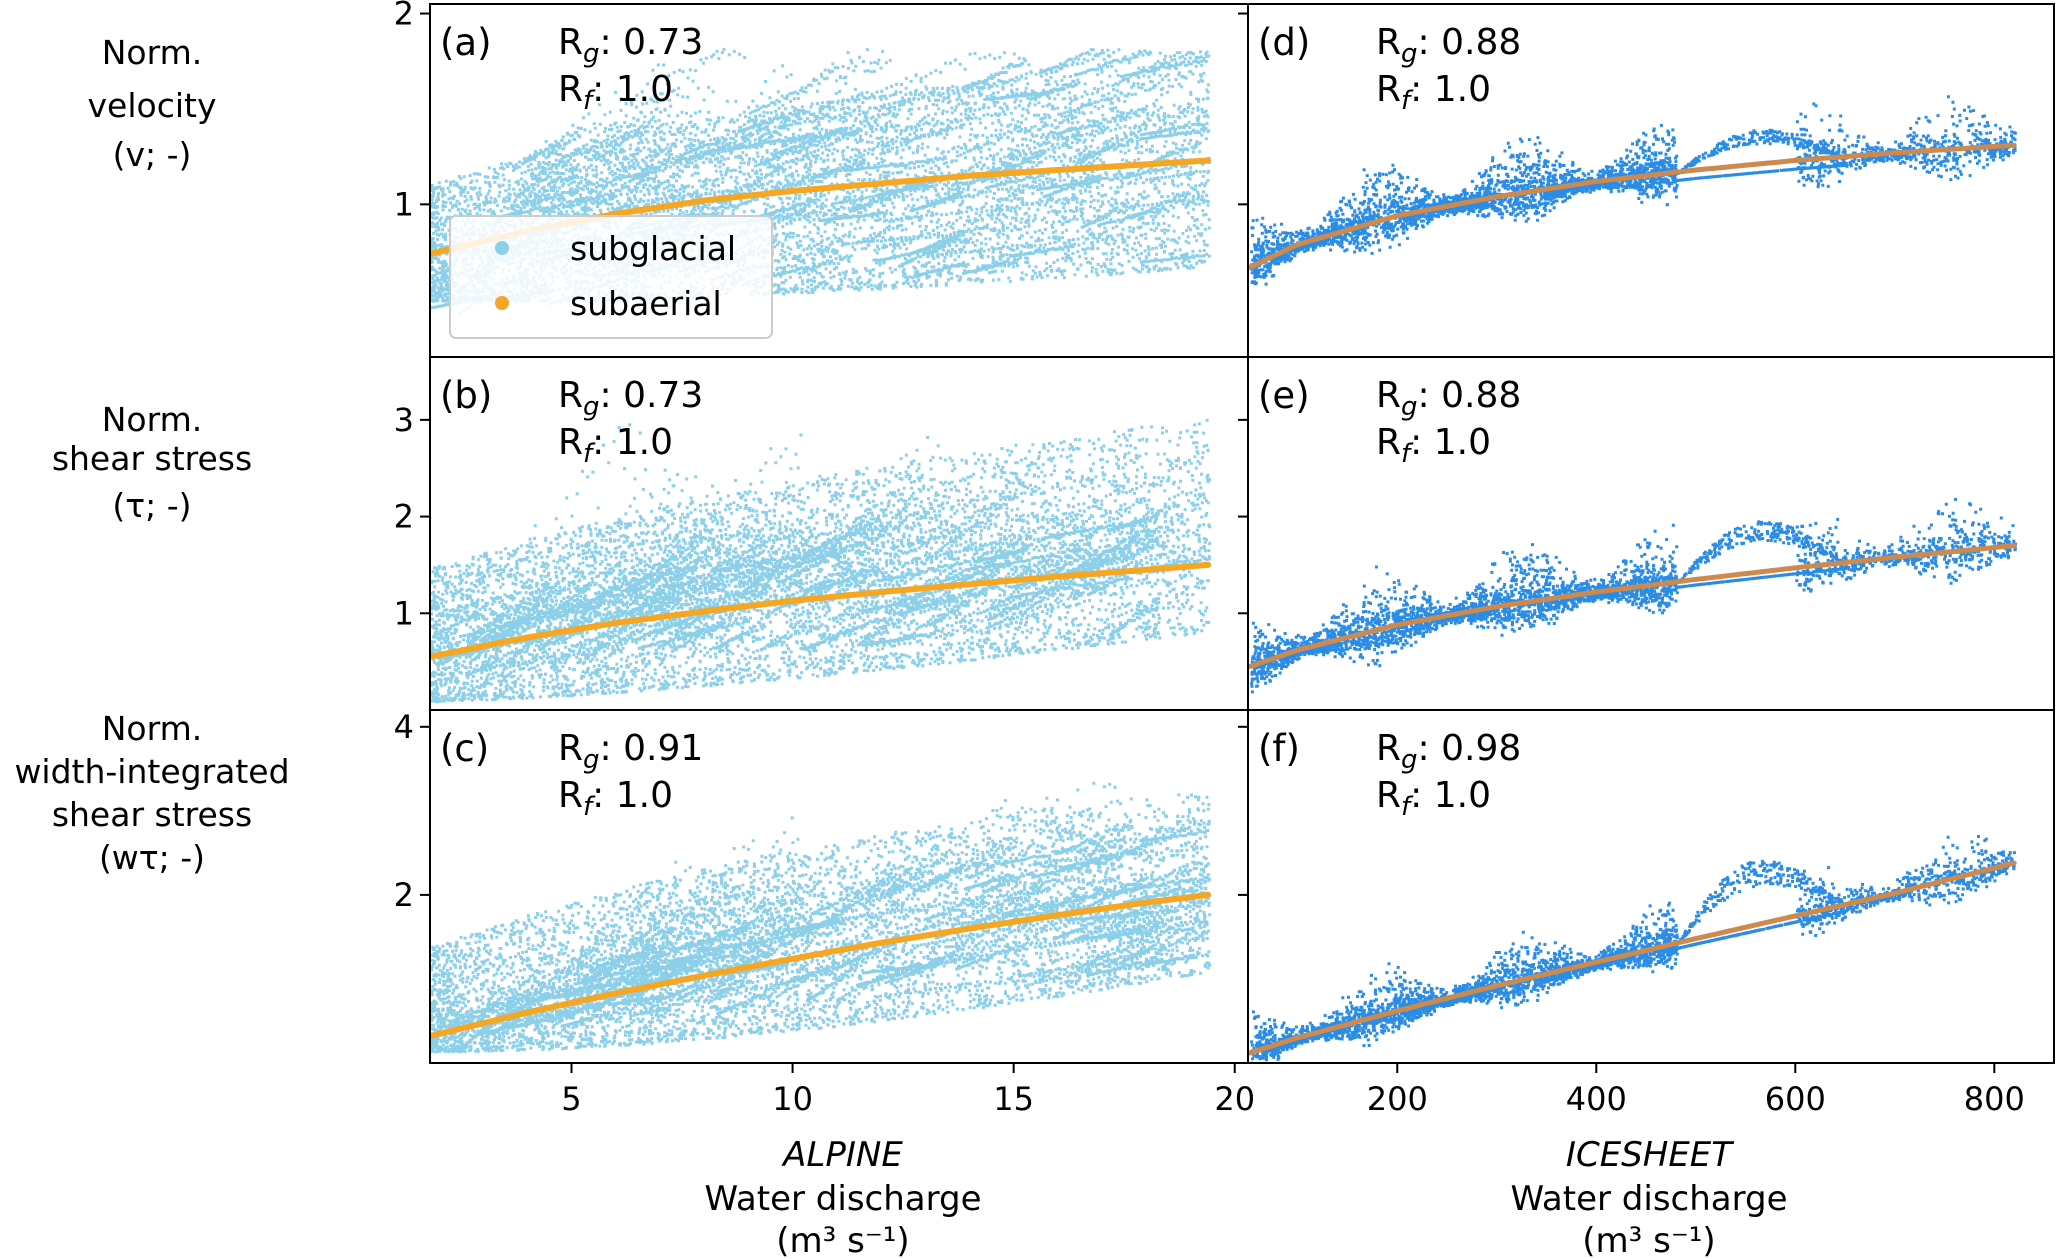 This screenshot has width=2067, height=1259. I want to click on panel-letter: (a), so click(466, 42).